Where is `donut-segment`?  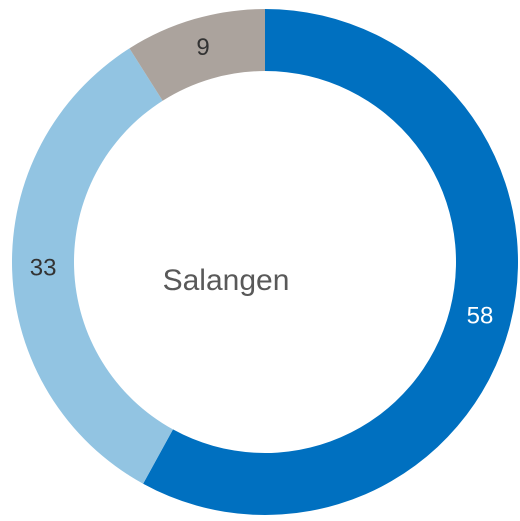
donut-segment is located at coordinates (197, 55).